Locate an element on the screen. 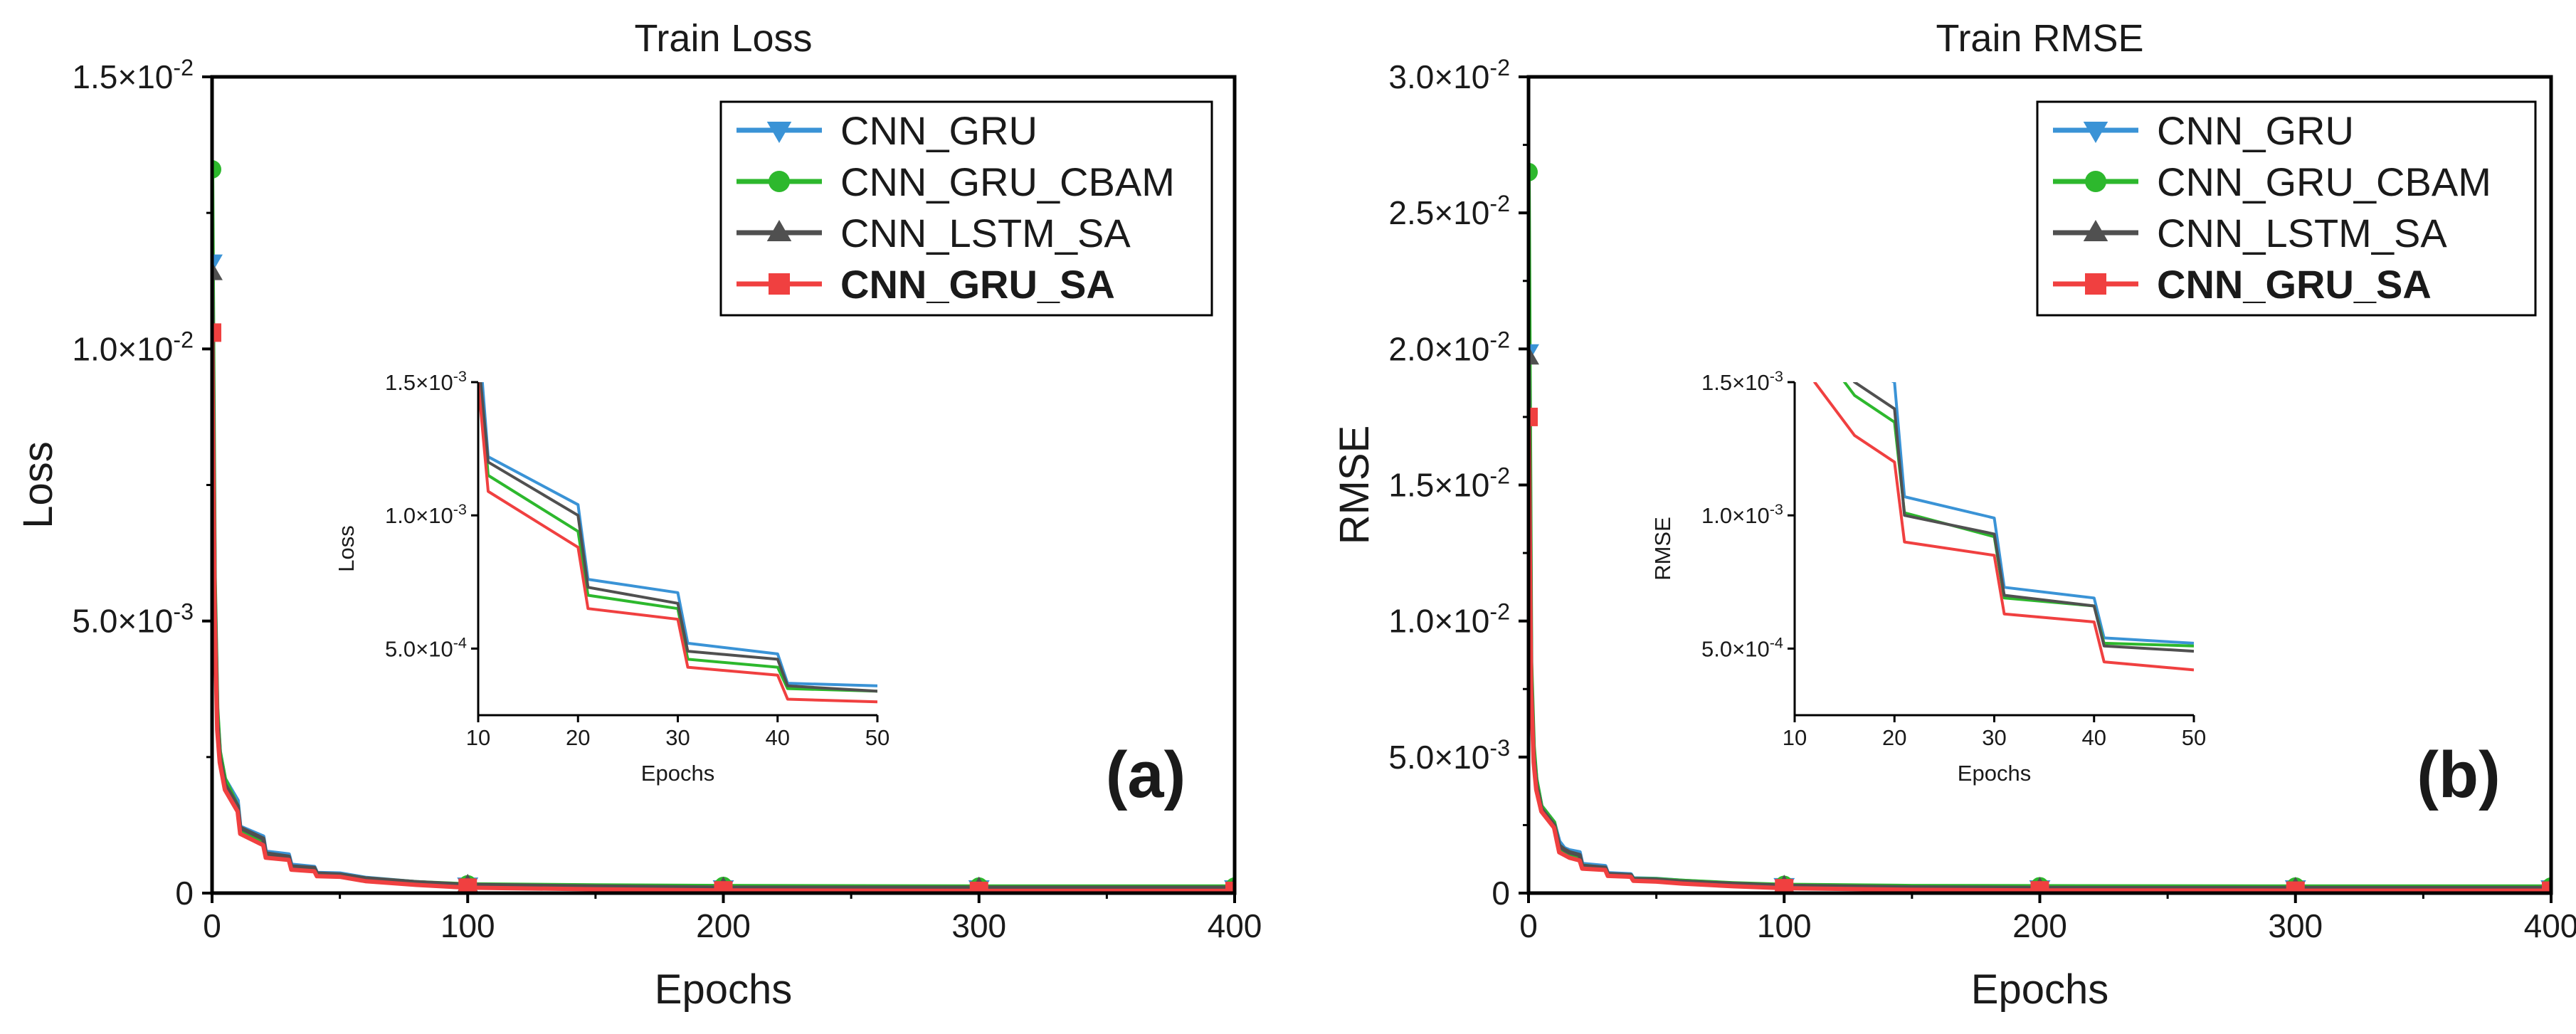 This screenshot has height=1034, width=2576. legend: CNN_GRU CNN_GRU_CBAM CNN_LSTM_SA CNN_GRU_SA is located at coordinates (2286, 208).